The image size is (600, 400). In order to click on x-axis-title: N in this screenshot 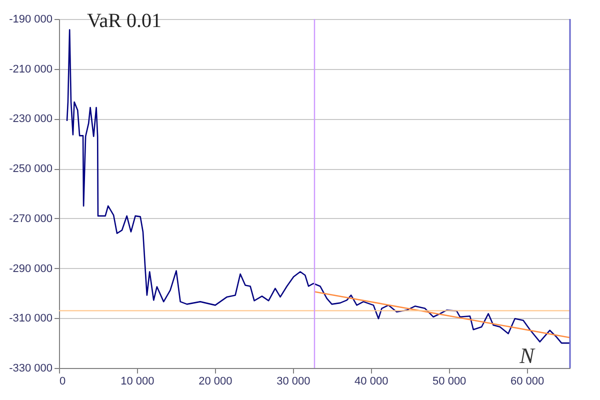, I will do `click(527, 355)`.